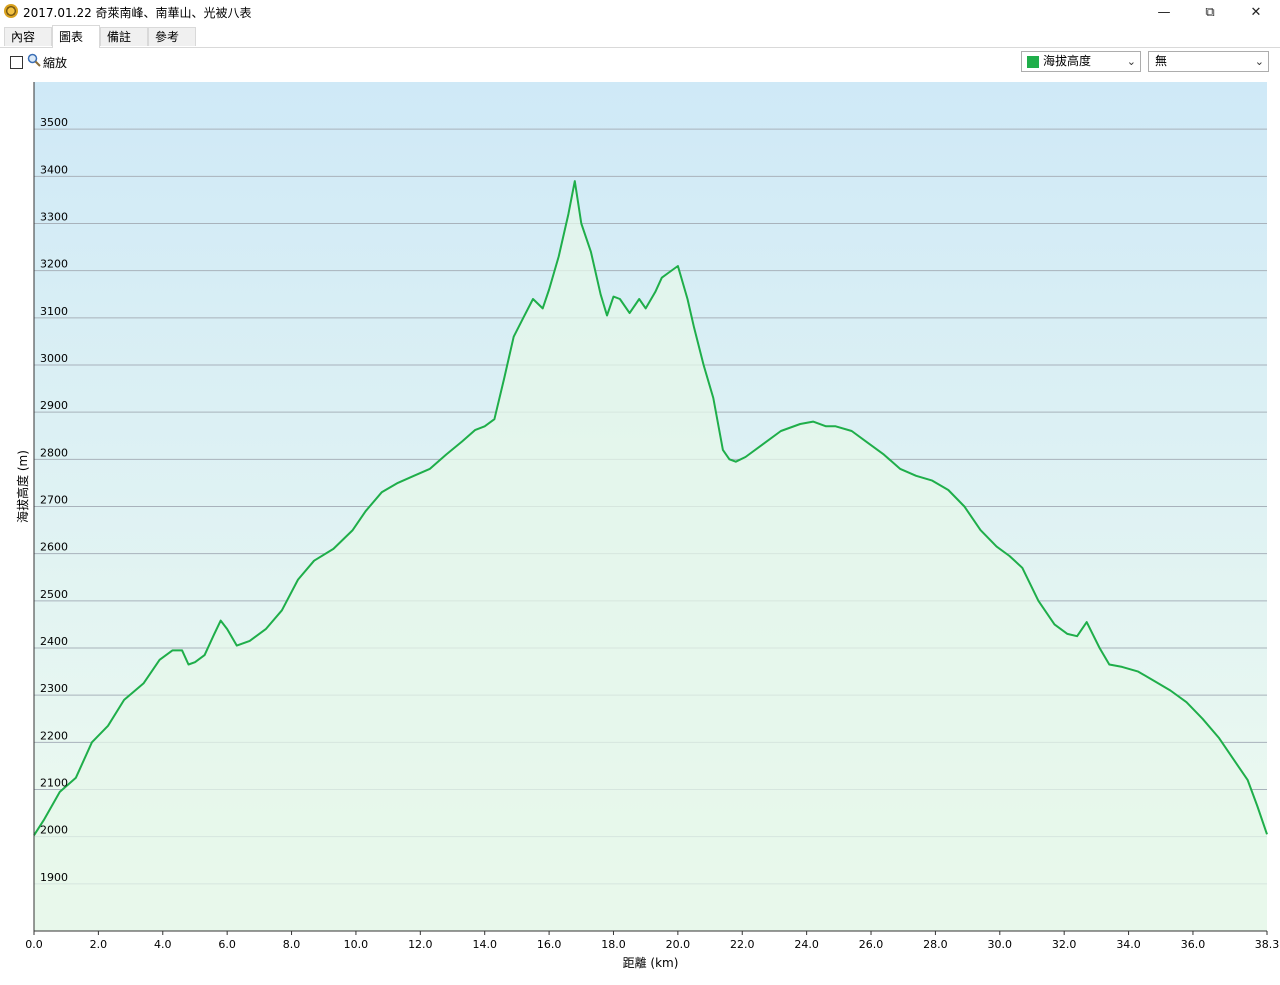 Image resolution: width=1280 pixels, height=985 pixels. I want to click on x-tick-label: 4.0, so click(163, 944).